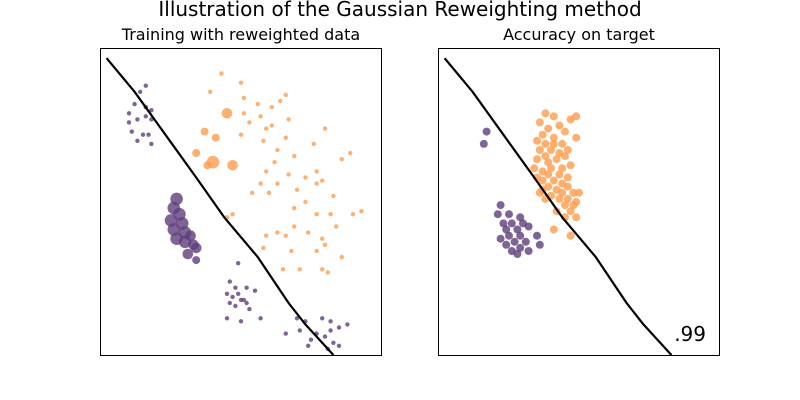 Image resolution: width=800 pixels, height=400 pixels. I want to click on panel-title-training: Training with reweighted data, so click(240, 34).